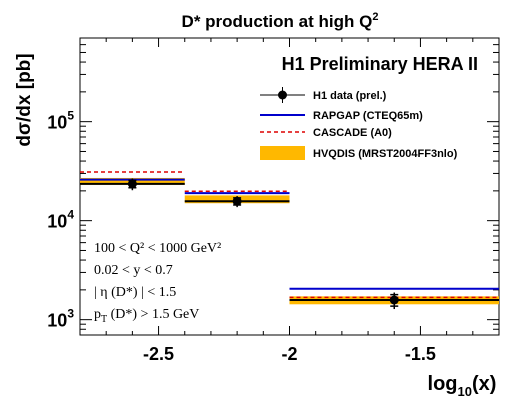  Describe the element at coordinates (158, 354) in the screenshot. I see `x-tick-label: -2.5` at that location.